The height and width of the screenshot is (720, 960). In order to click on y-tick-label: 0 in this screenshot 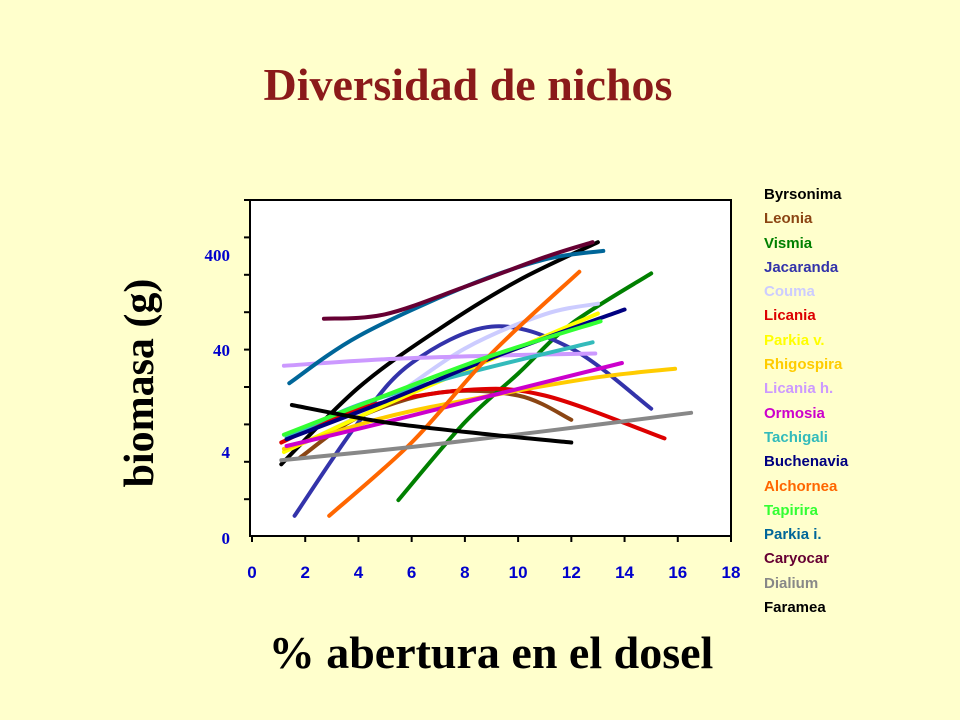, I will do `click(226, 538)`.